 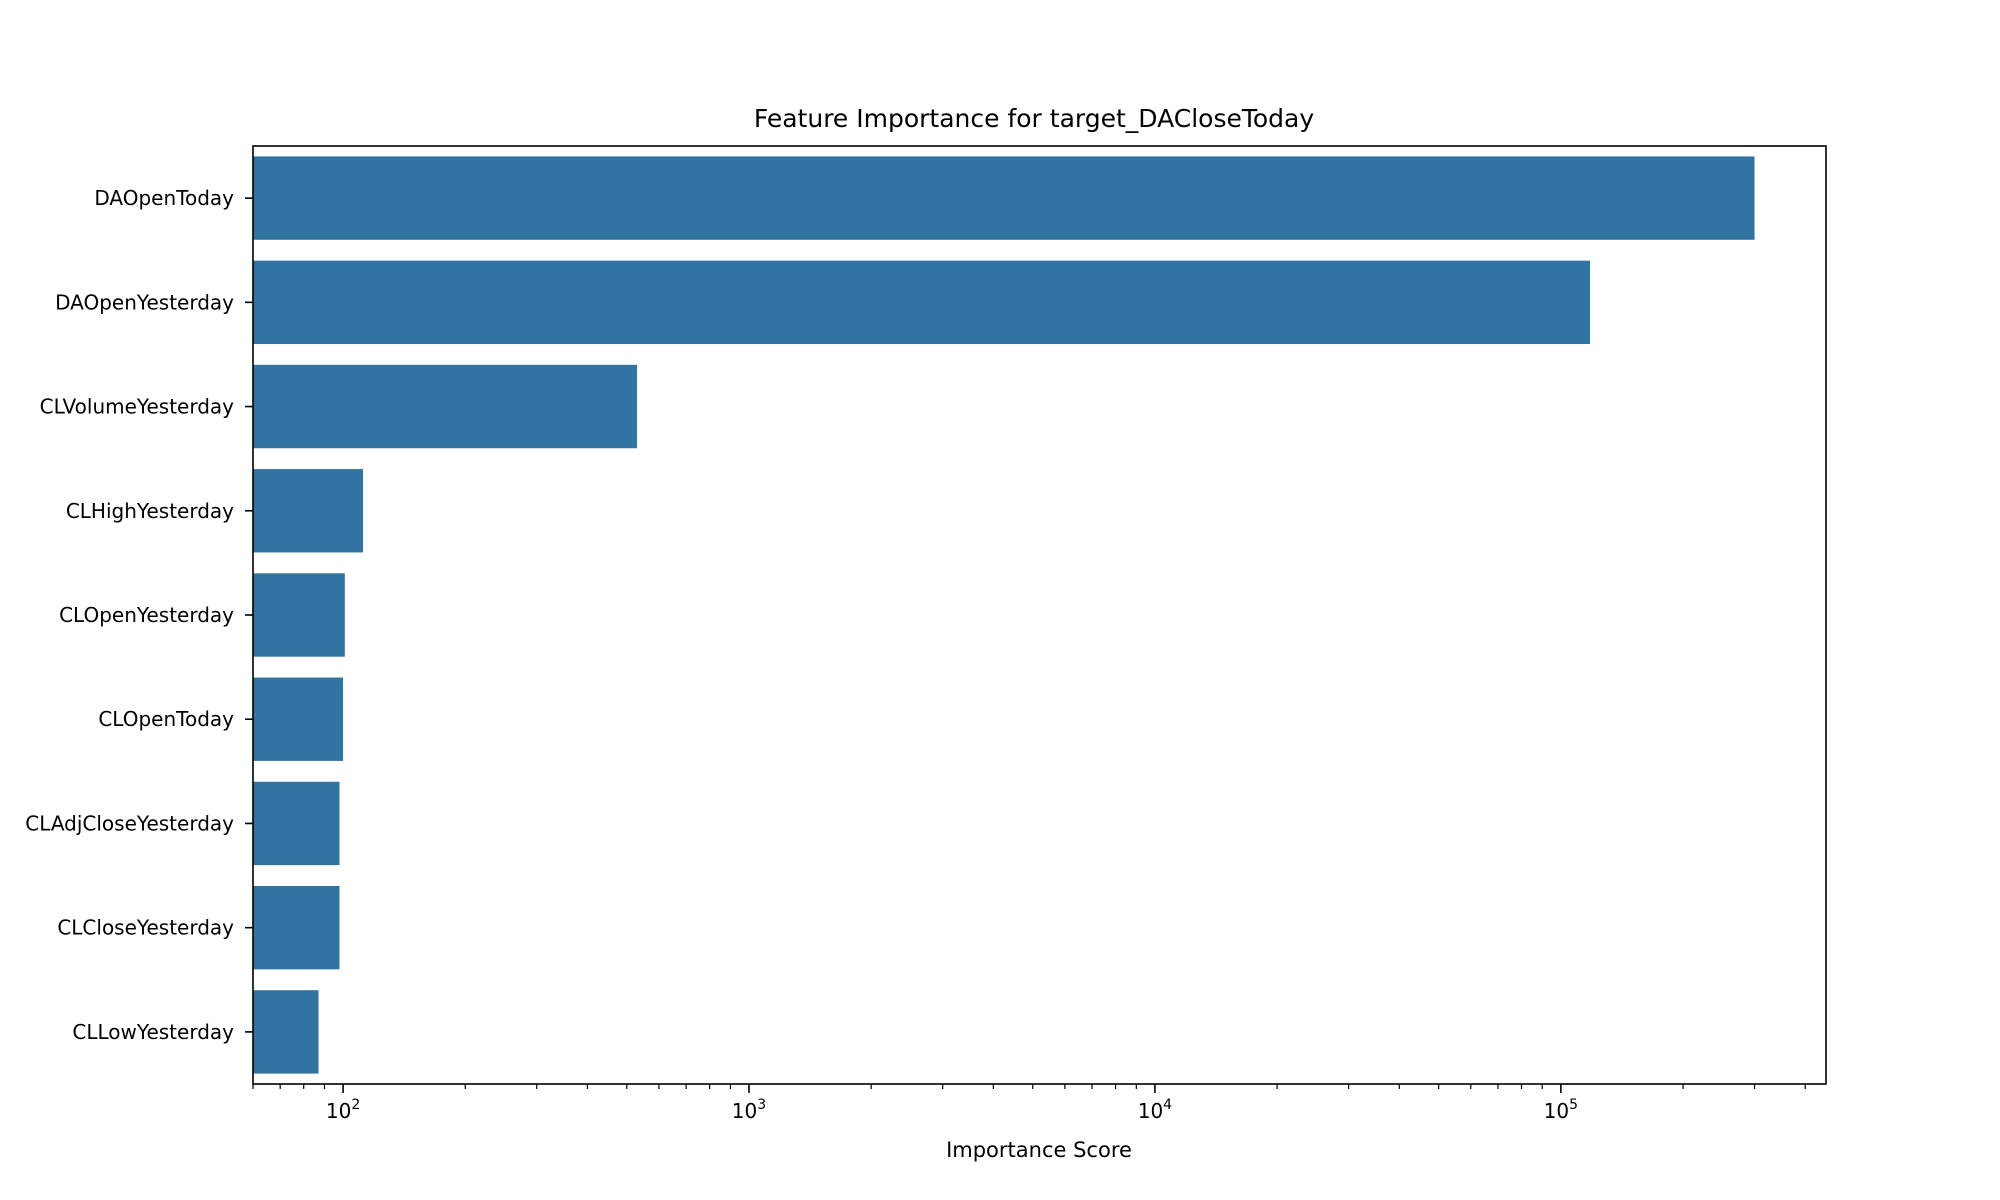 What do you see at coordinates (445, 406) in the screenshot?
I see `bar-CLVolumeYesterday` at bounding box center [445, 406].